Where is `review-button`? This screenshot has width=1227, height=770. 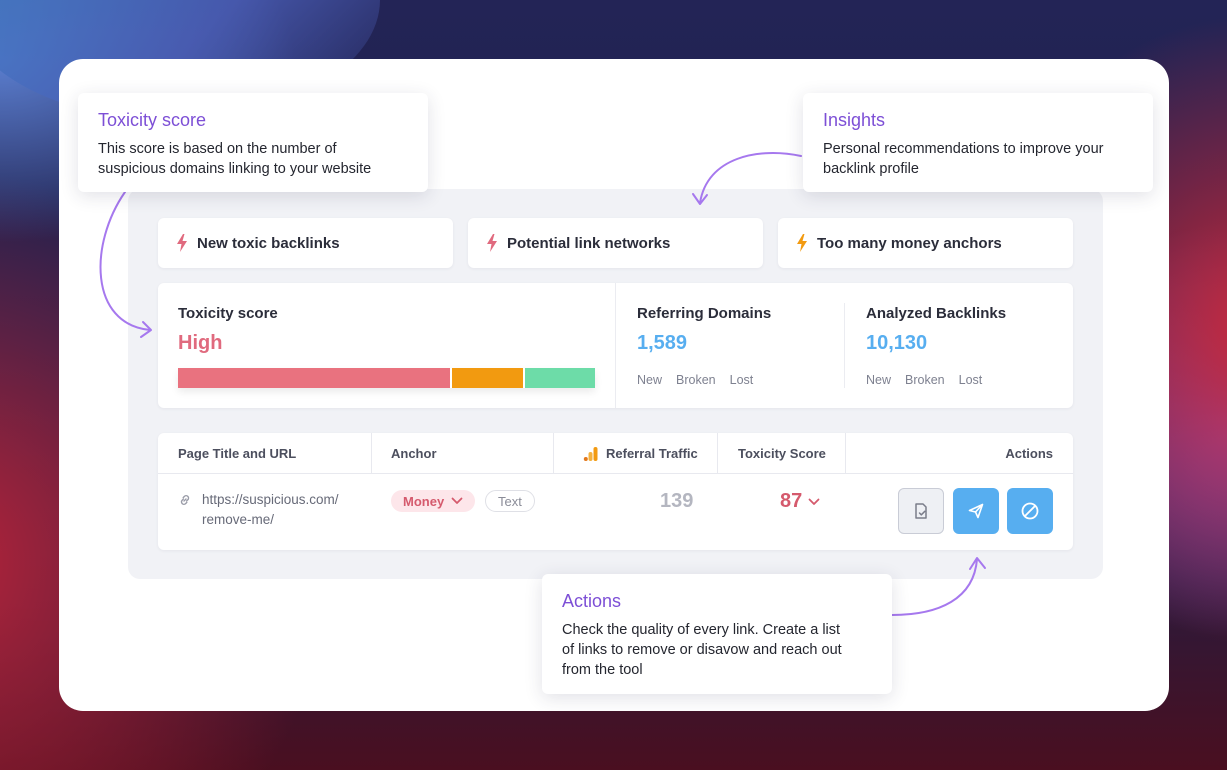 review-button is located at coordinates (921, 511).